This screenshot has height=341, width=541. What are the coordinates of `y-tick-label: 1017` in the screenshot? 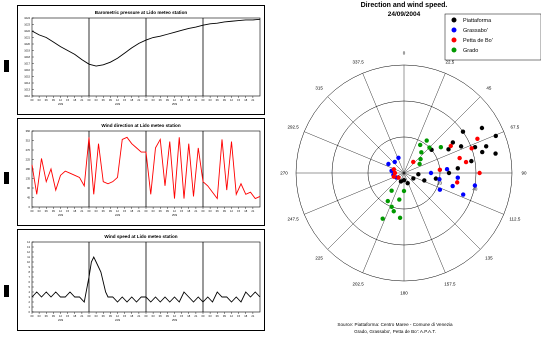 It's located at (27, 64).